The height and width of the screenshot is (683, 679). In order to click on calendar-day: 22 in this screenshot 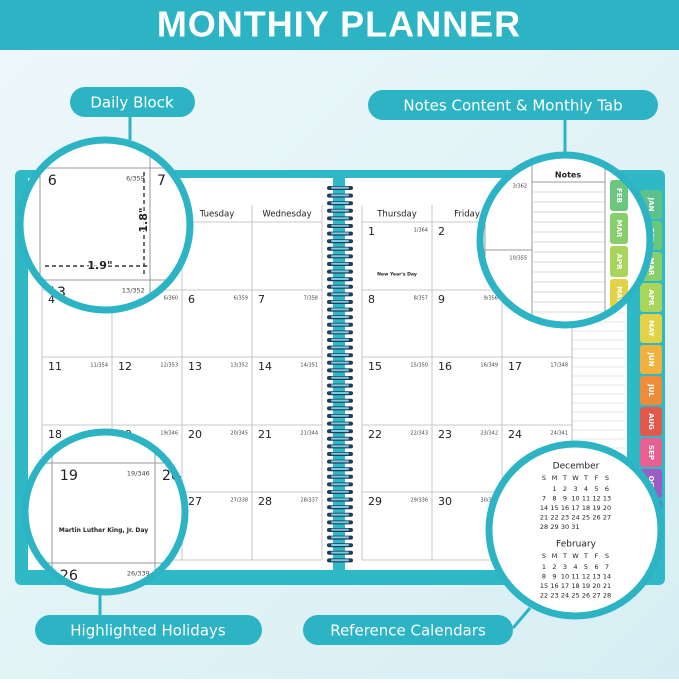, I will do `click(544, 596)`.